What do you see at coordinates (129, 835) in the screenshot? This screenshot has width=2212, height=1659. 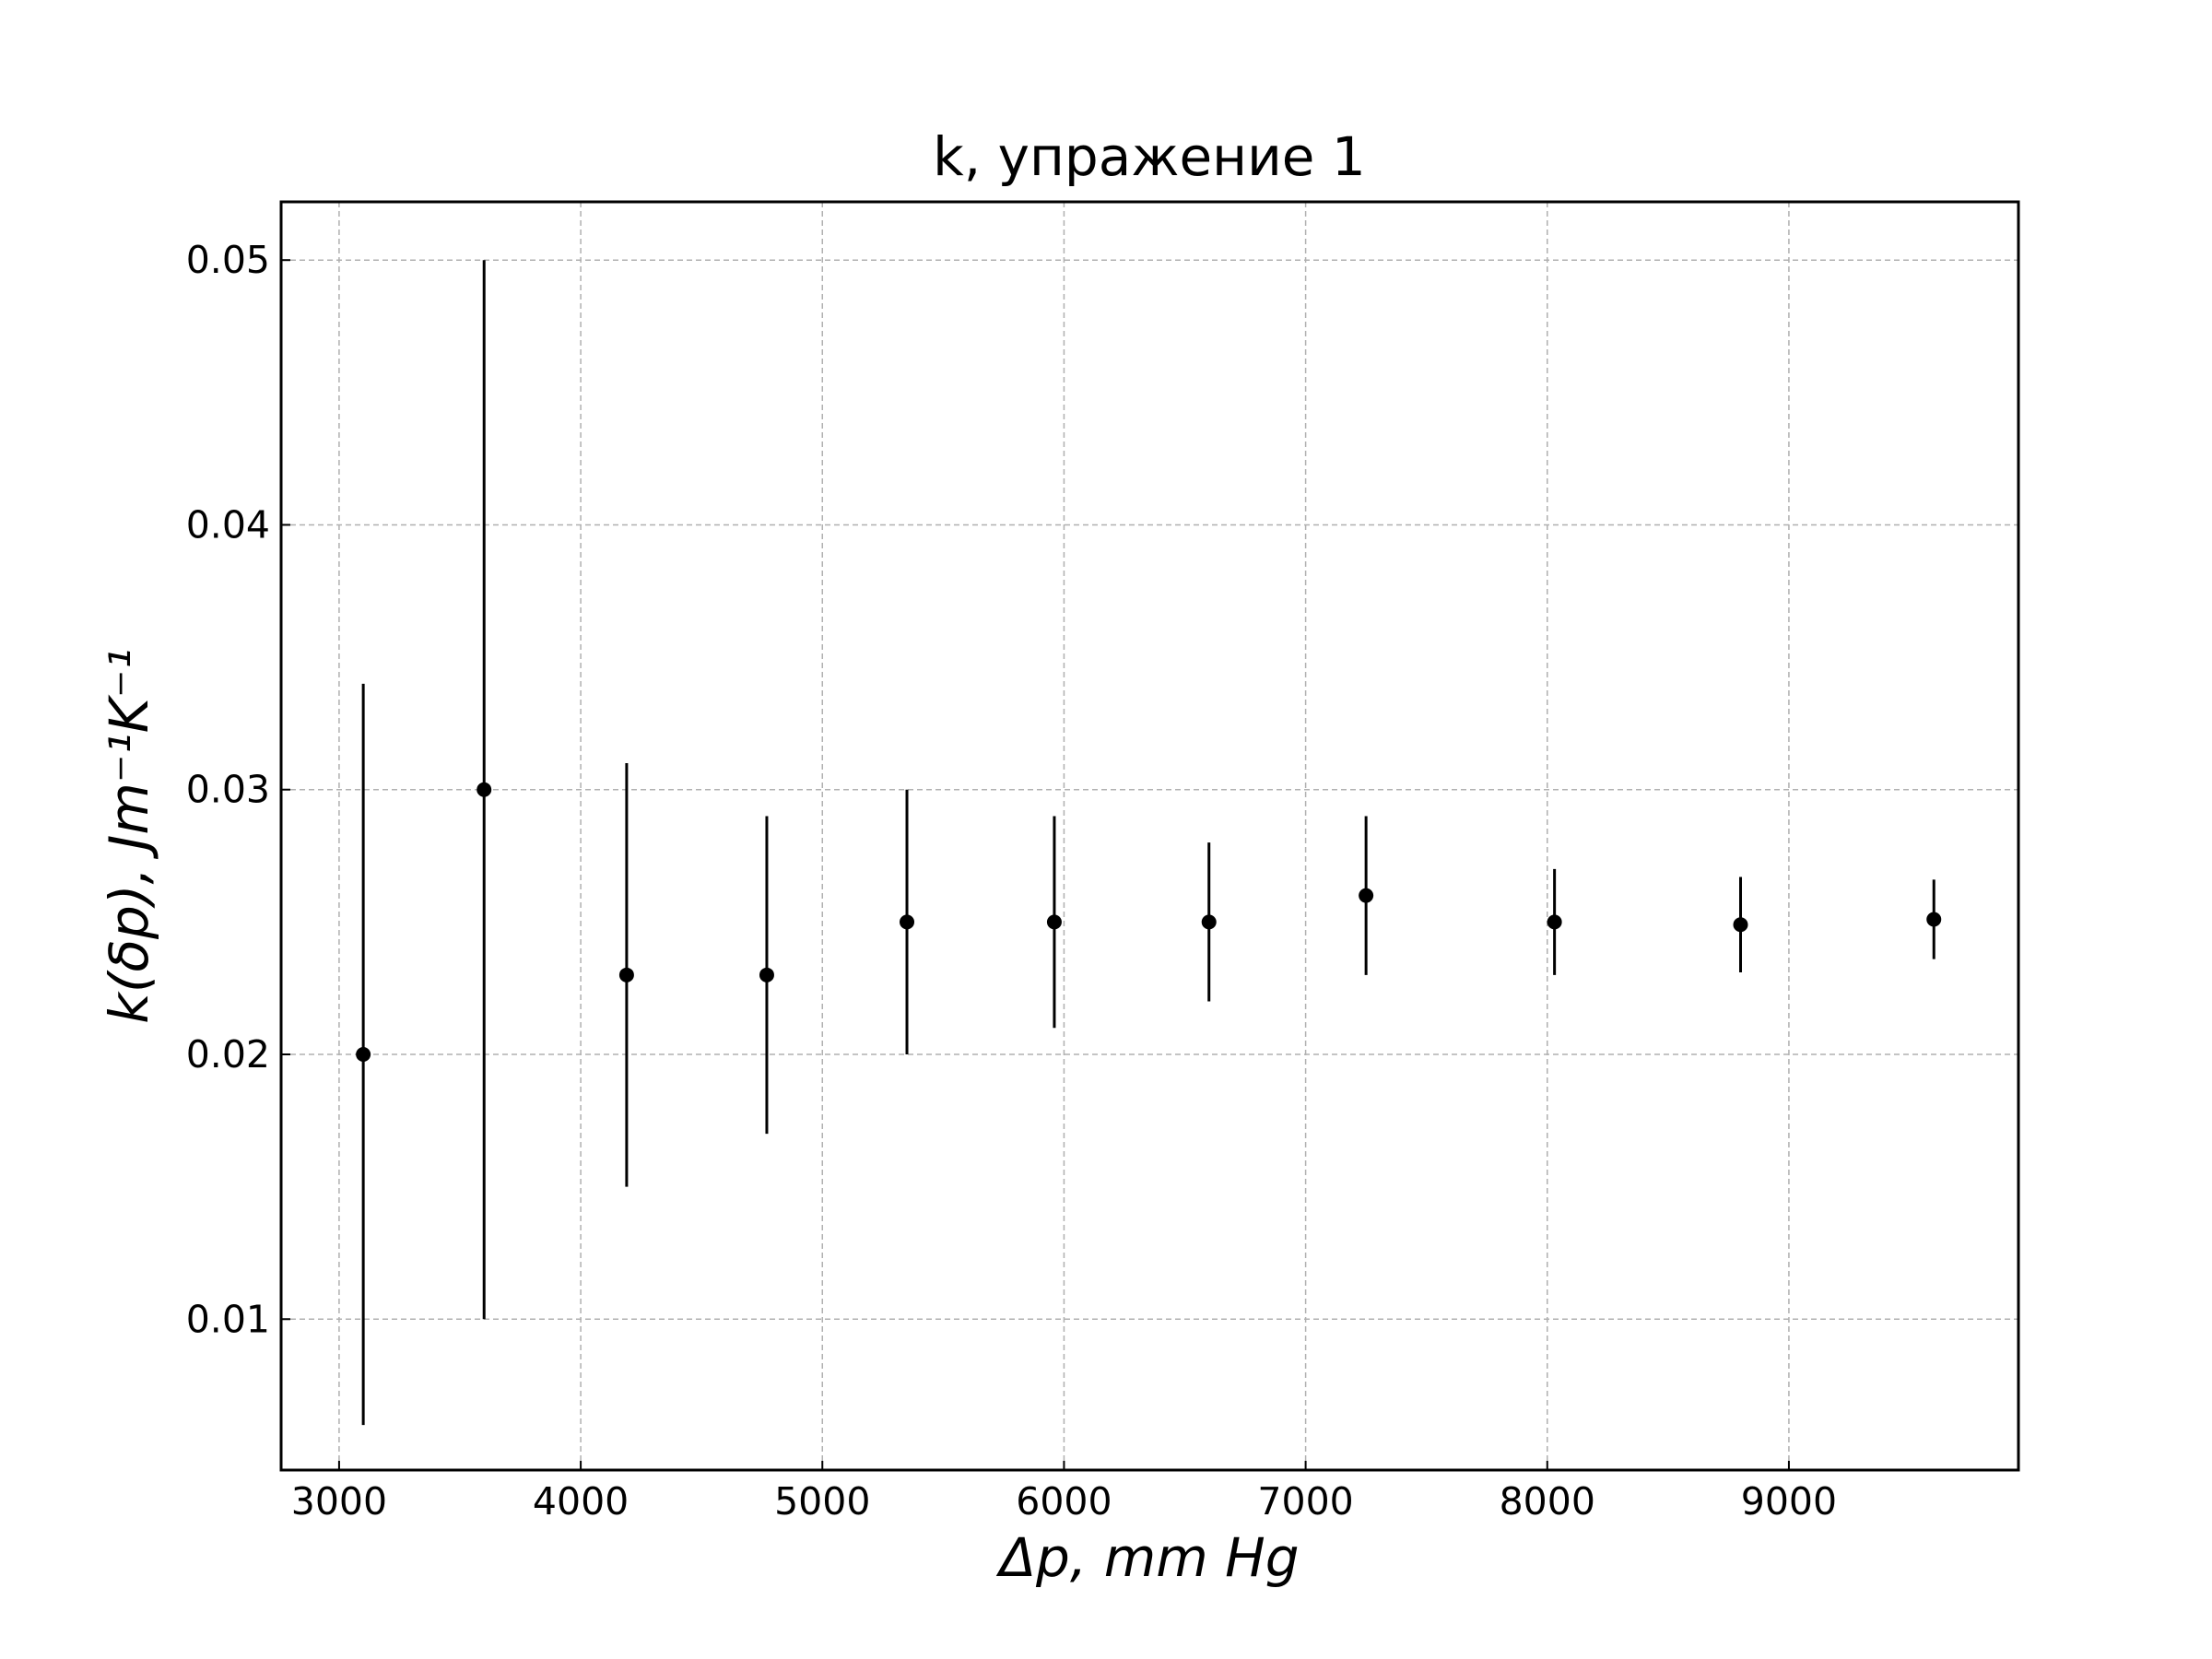 I see `y-axis-label: k(δp), Jm⁻¹K⁻¹` at bounding box center [129, 835].